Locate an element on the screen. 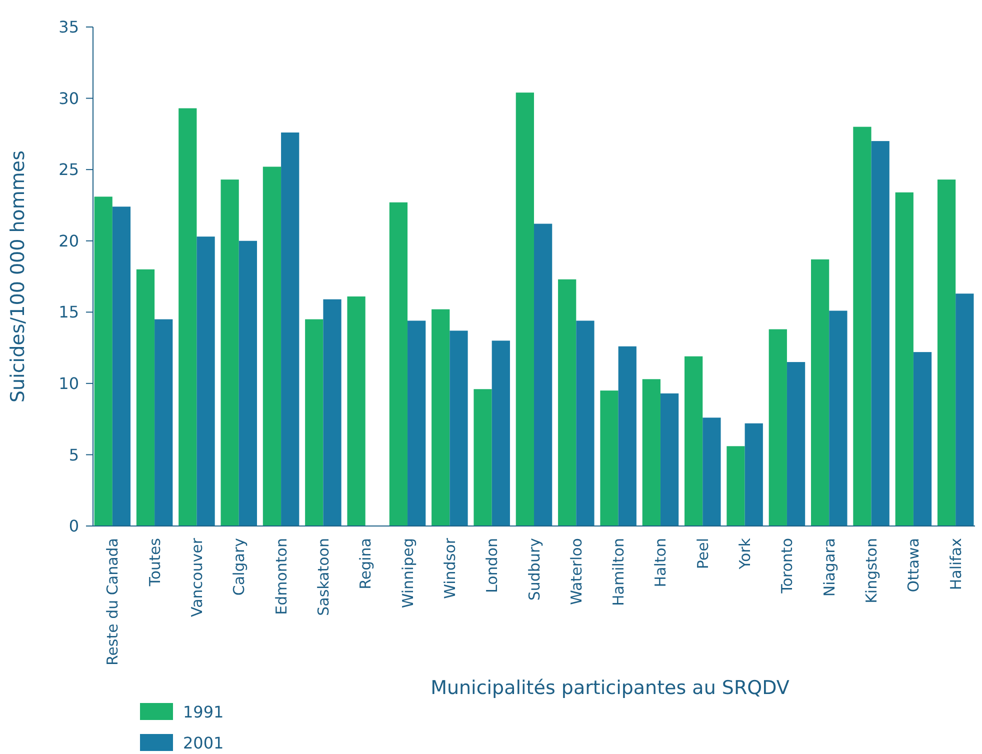 The width and height of the screenshot is (982, 754). y-tick-label: 35 is located at coordinates (68, 27).